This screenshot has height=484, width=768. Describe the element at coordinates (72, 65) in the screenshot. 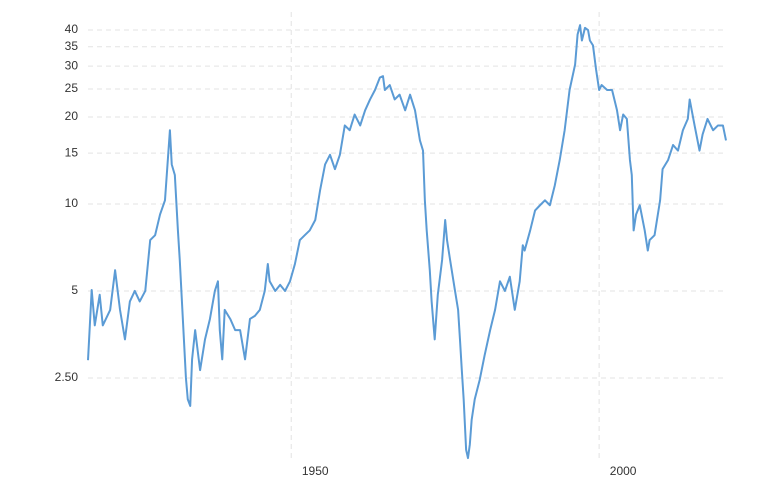

I see `y-tick-label: 30` at that location.